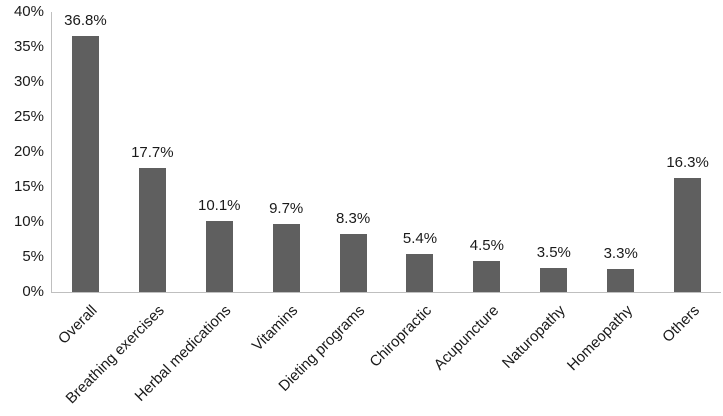  What do you see at coordinates (687, 162) in the screenshot?
I see `bar-value-label: 16.3%` at bounding box center [687, 162].